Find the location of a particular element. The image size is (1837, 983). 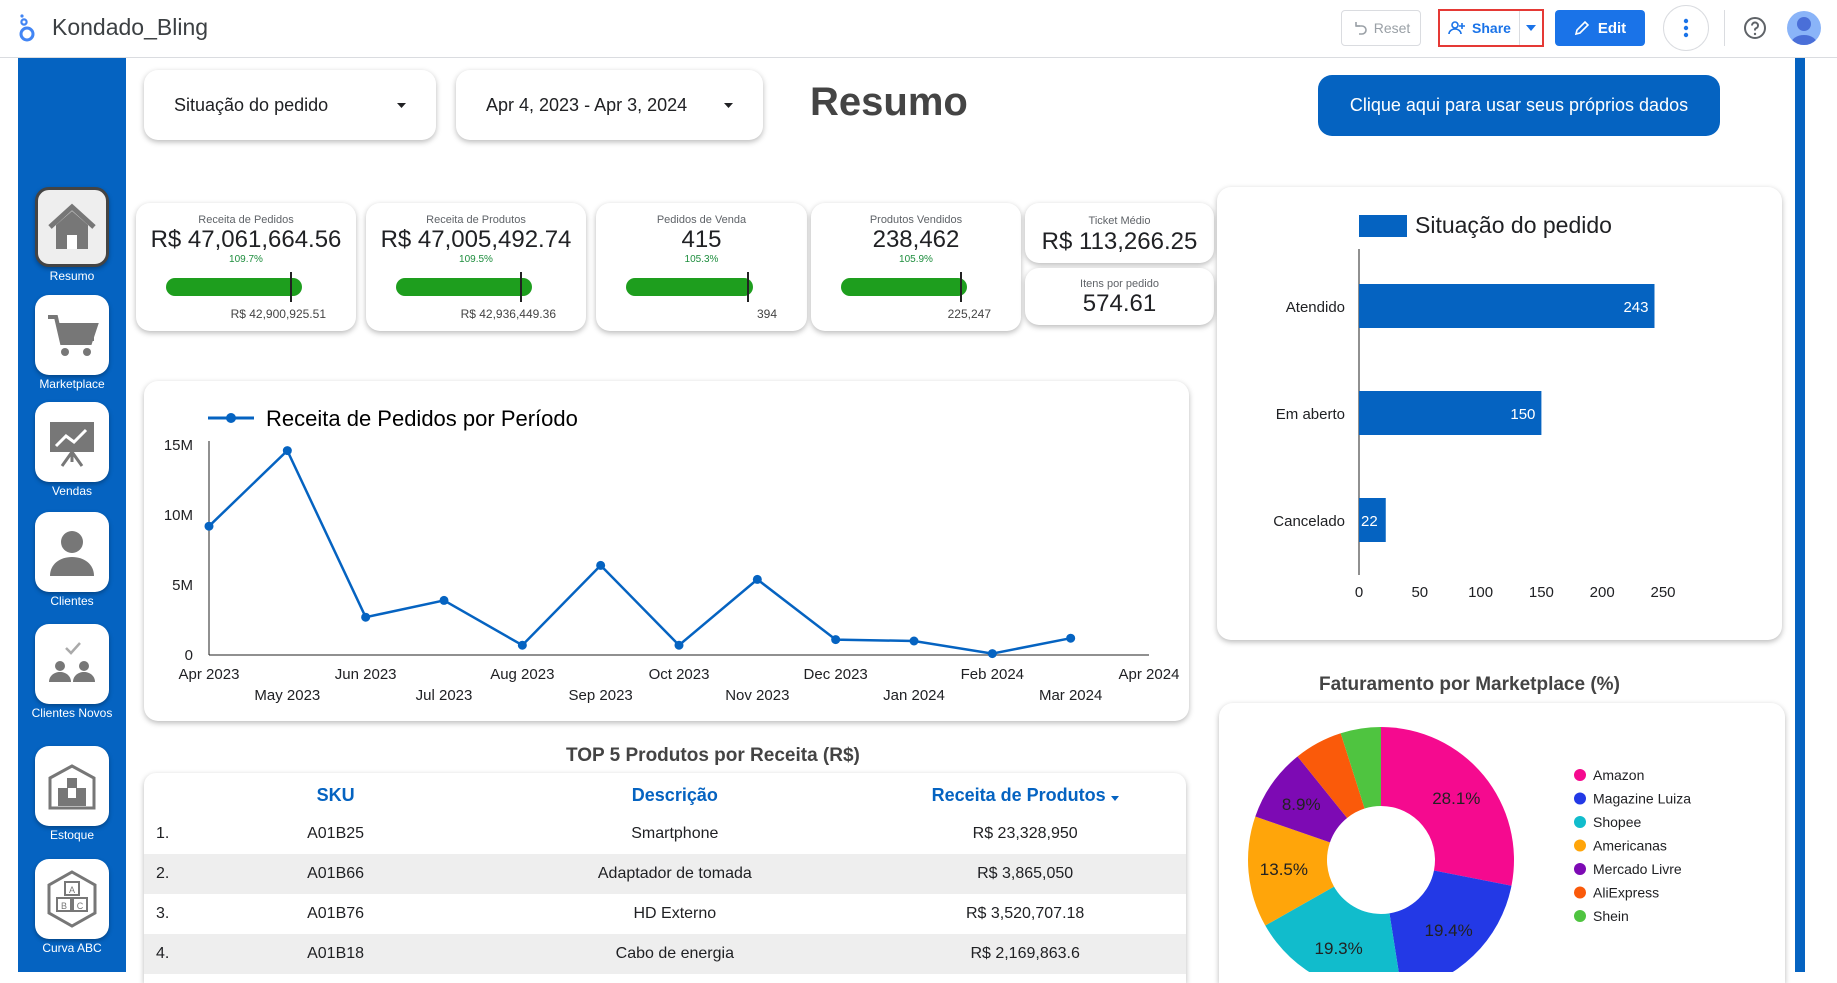

nav-label: Clientes Novos is located at coordinates (72, 713).